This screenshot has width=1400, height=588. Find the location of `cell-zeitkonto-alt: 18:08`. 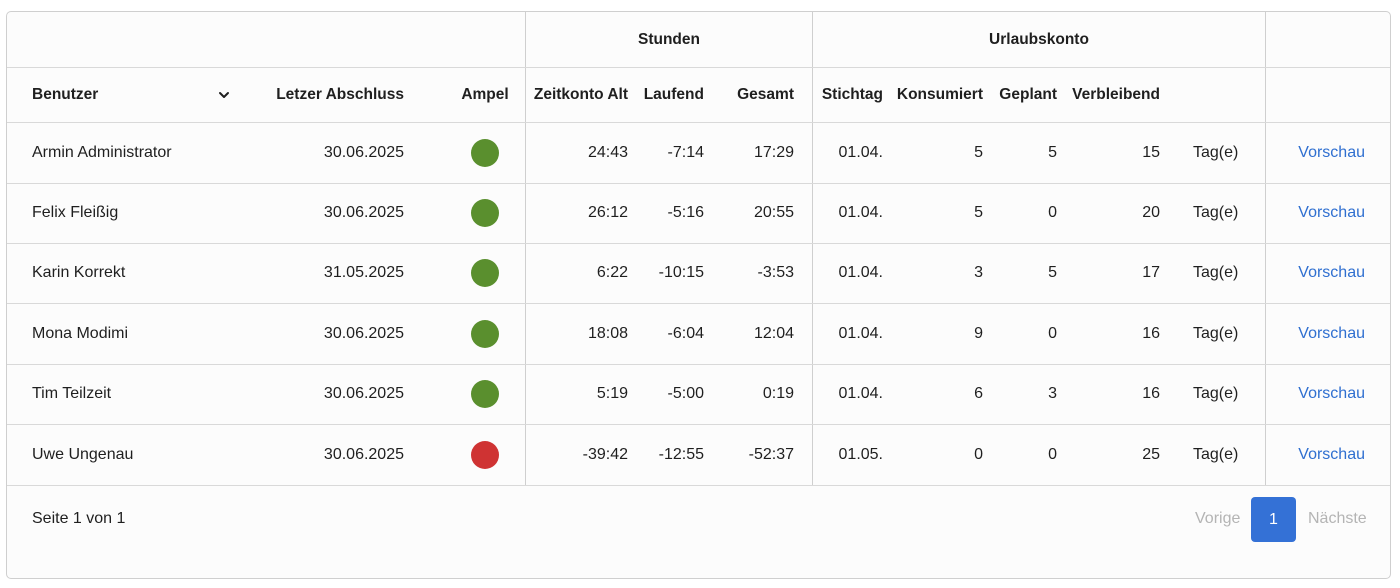

cell-zeitkonto-alt: 18:08 is located at coordinates (607, 333).